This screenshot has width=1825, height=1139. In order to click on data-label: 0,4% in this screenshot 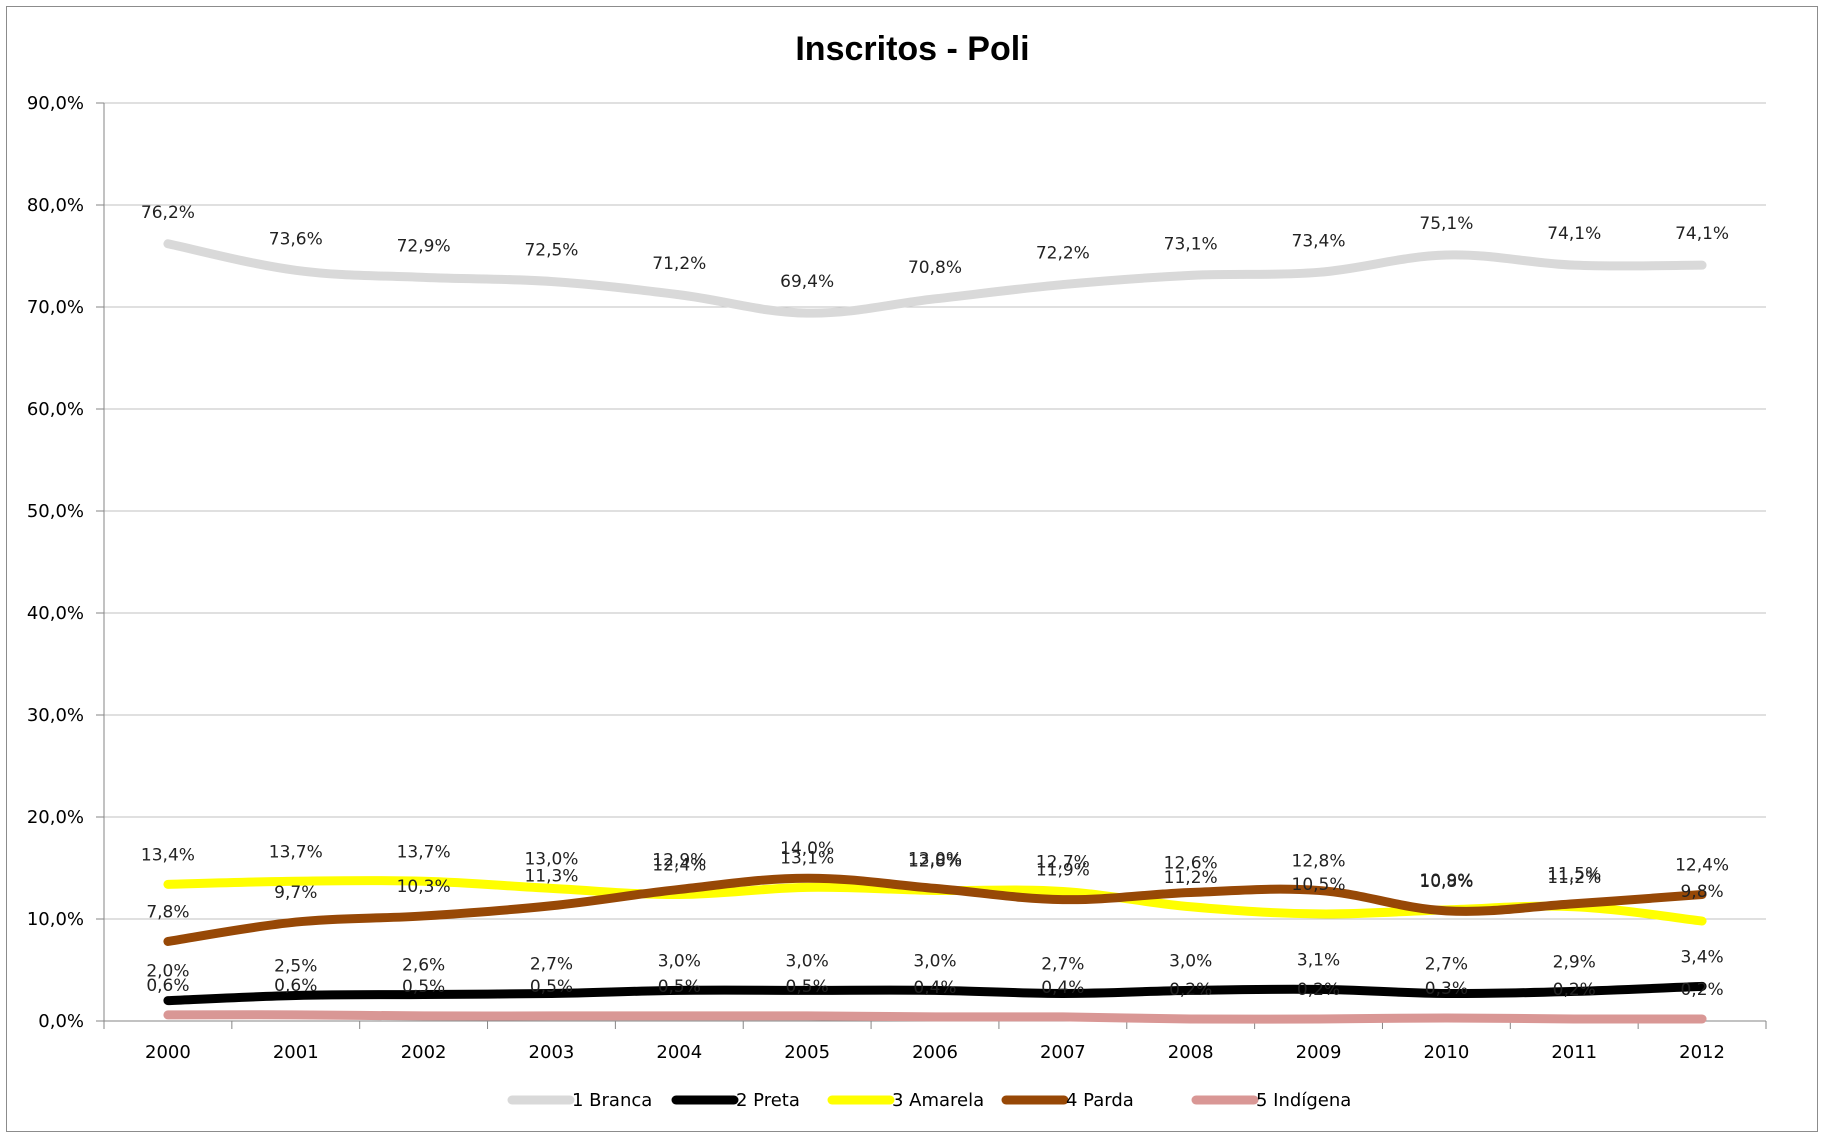, I will do `click(934, 988)`.